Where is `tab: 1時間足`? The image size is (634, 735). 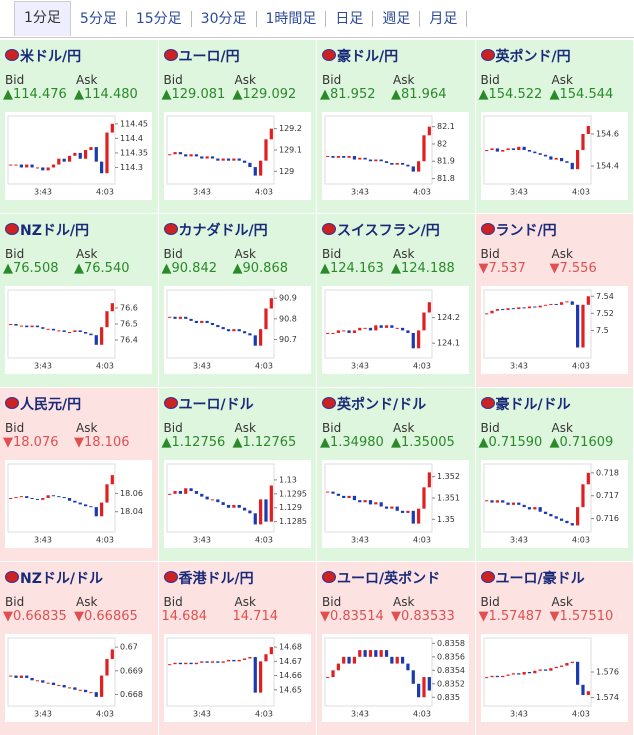
tab: 1時間足 is located at coordinates (292, 18).